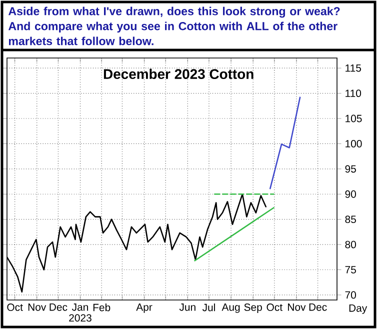 The image size is (377, 329). What do you see at coordinates (354, 94) in the screenshot?
I see `y-tick-label: 110` at bounding box center [354, 94].